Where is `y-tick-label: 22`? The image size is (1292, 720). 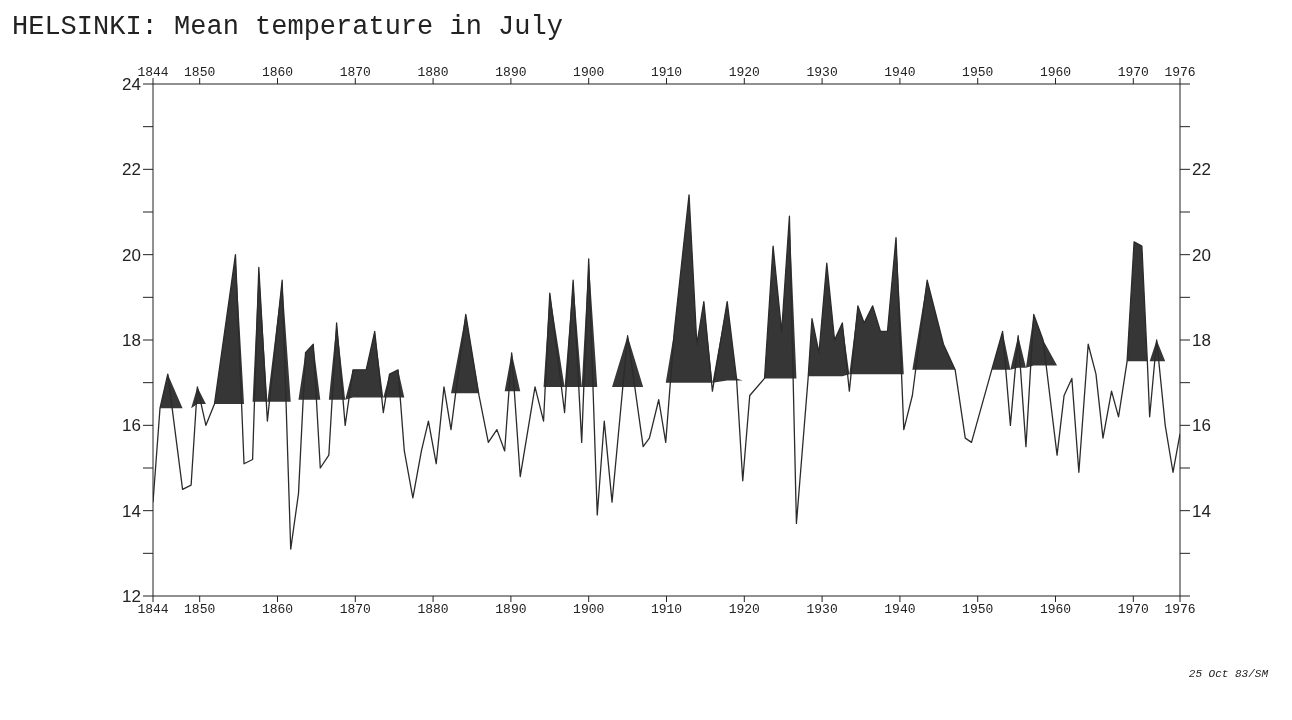 y-tick-label: 22 is located at coordinates (131, 170).